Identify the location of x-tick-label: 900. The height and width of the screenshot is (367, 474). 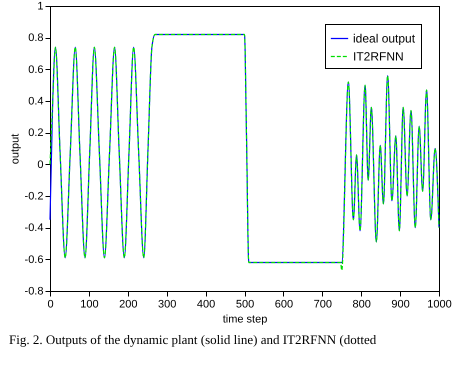
(400, 304).